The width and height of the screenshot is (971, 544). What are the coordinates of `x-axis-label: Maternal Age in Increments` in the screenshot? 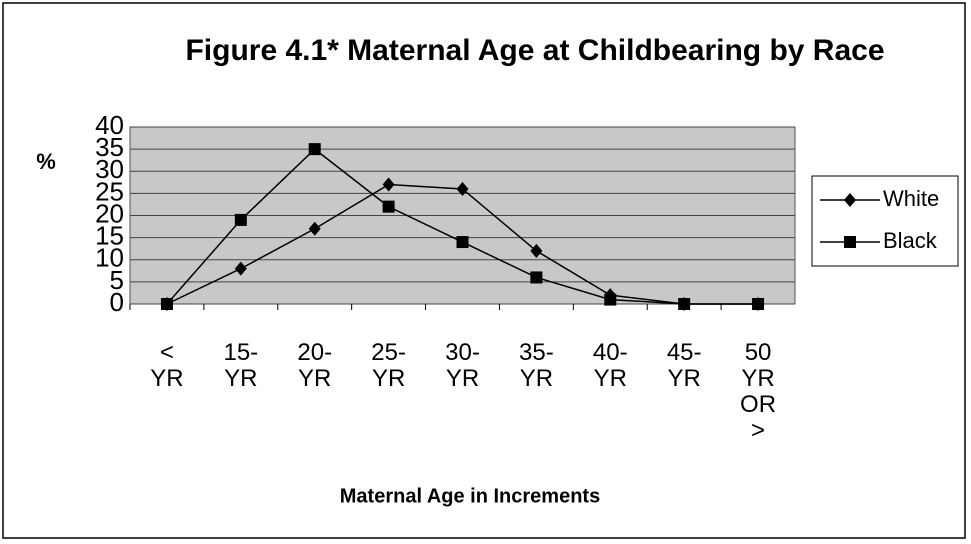 It's located at (470, 496).